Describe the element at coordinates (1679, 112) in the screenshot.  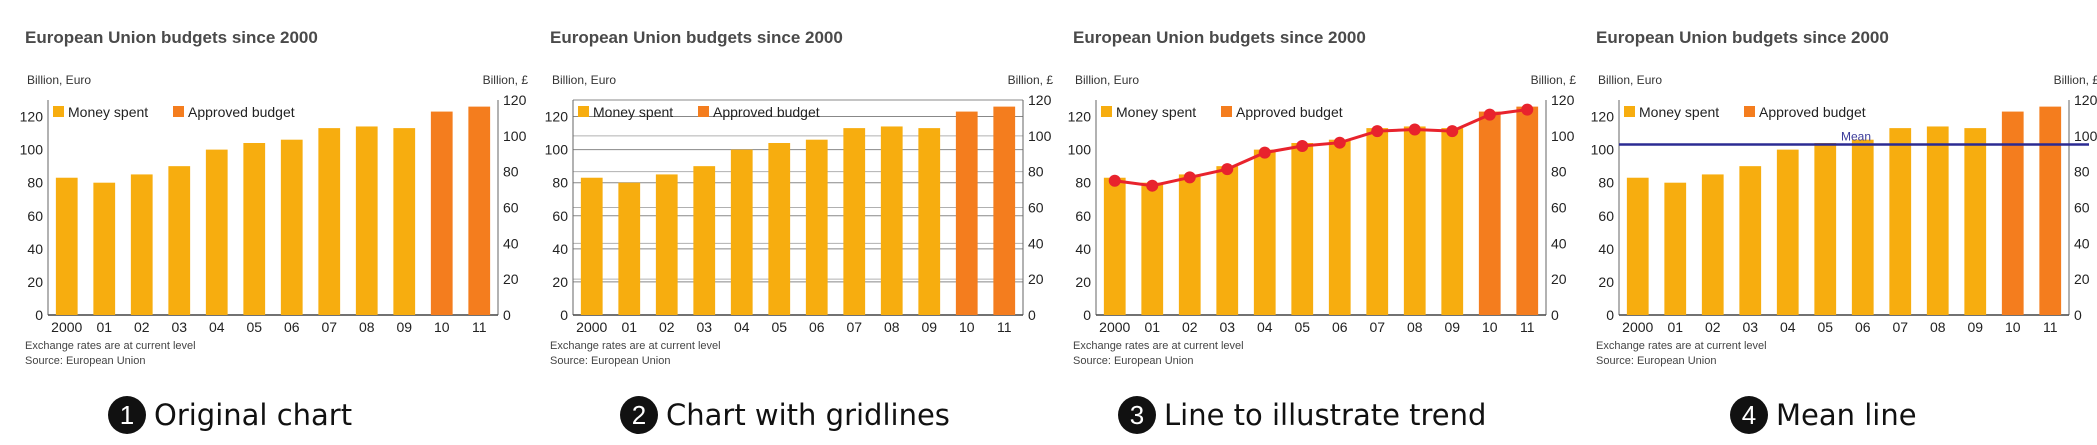
I see `legend-label-money-spent: Money spent` at that location.